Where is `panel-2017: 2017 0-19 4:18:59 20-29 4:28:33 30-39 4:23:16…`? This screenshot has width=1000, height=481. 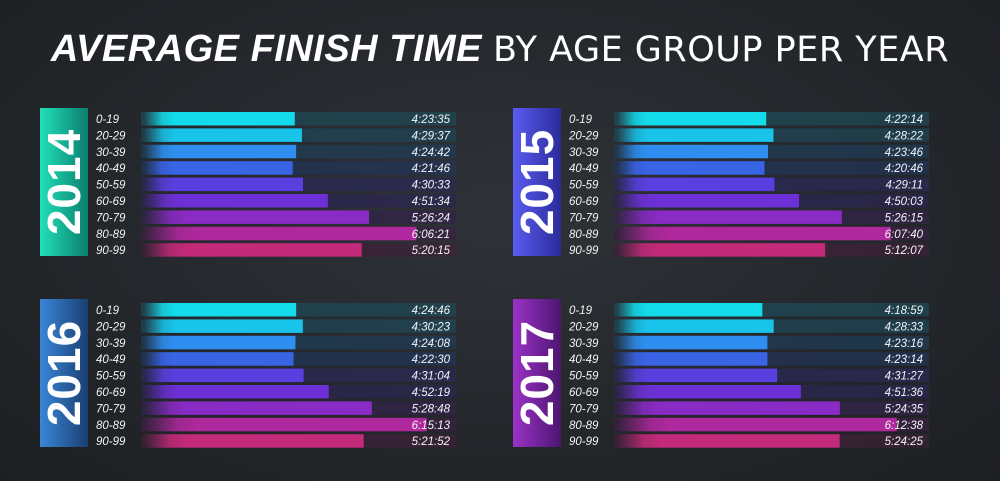 panel-2017: 2017 0-19 4:18:59 20-29 4:28:33 30-39 4:23:16… is located at coordinates (733, 373).